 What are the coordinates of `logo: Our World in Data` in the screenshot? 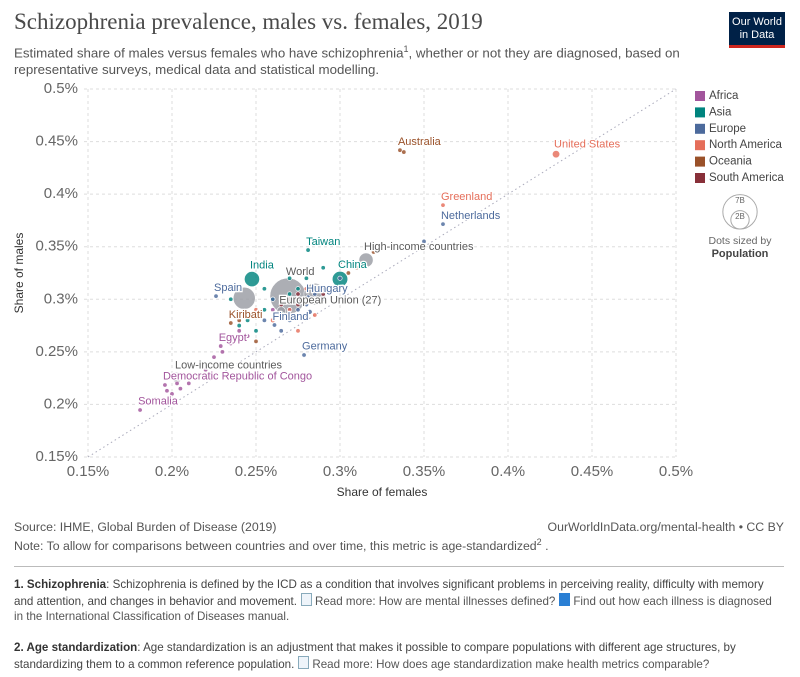 It's located at (757, 30).